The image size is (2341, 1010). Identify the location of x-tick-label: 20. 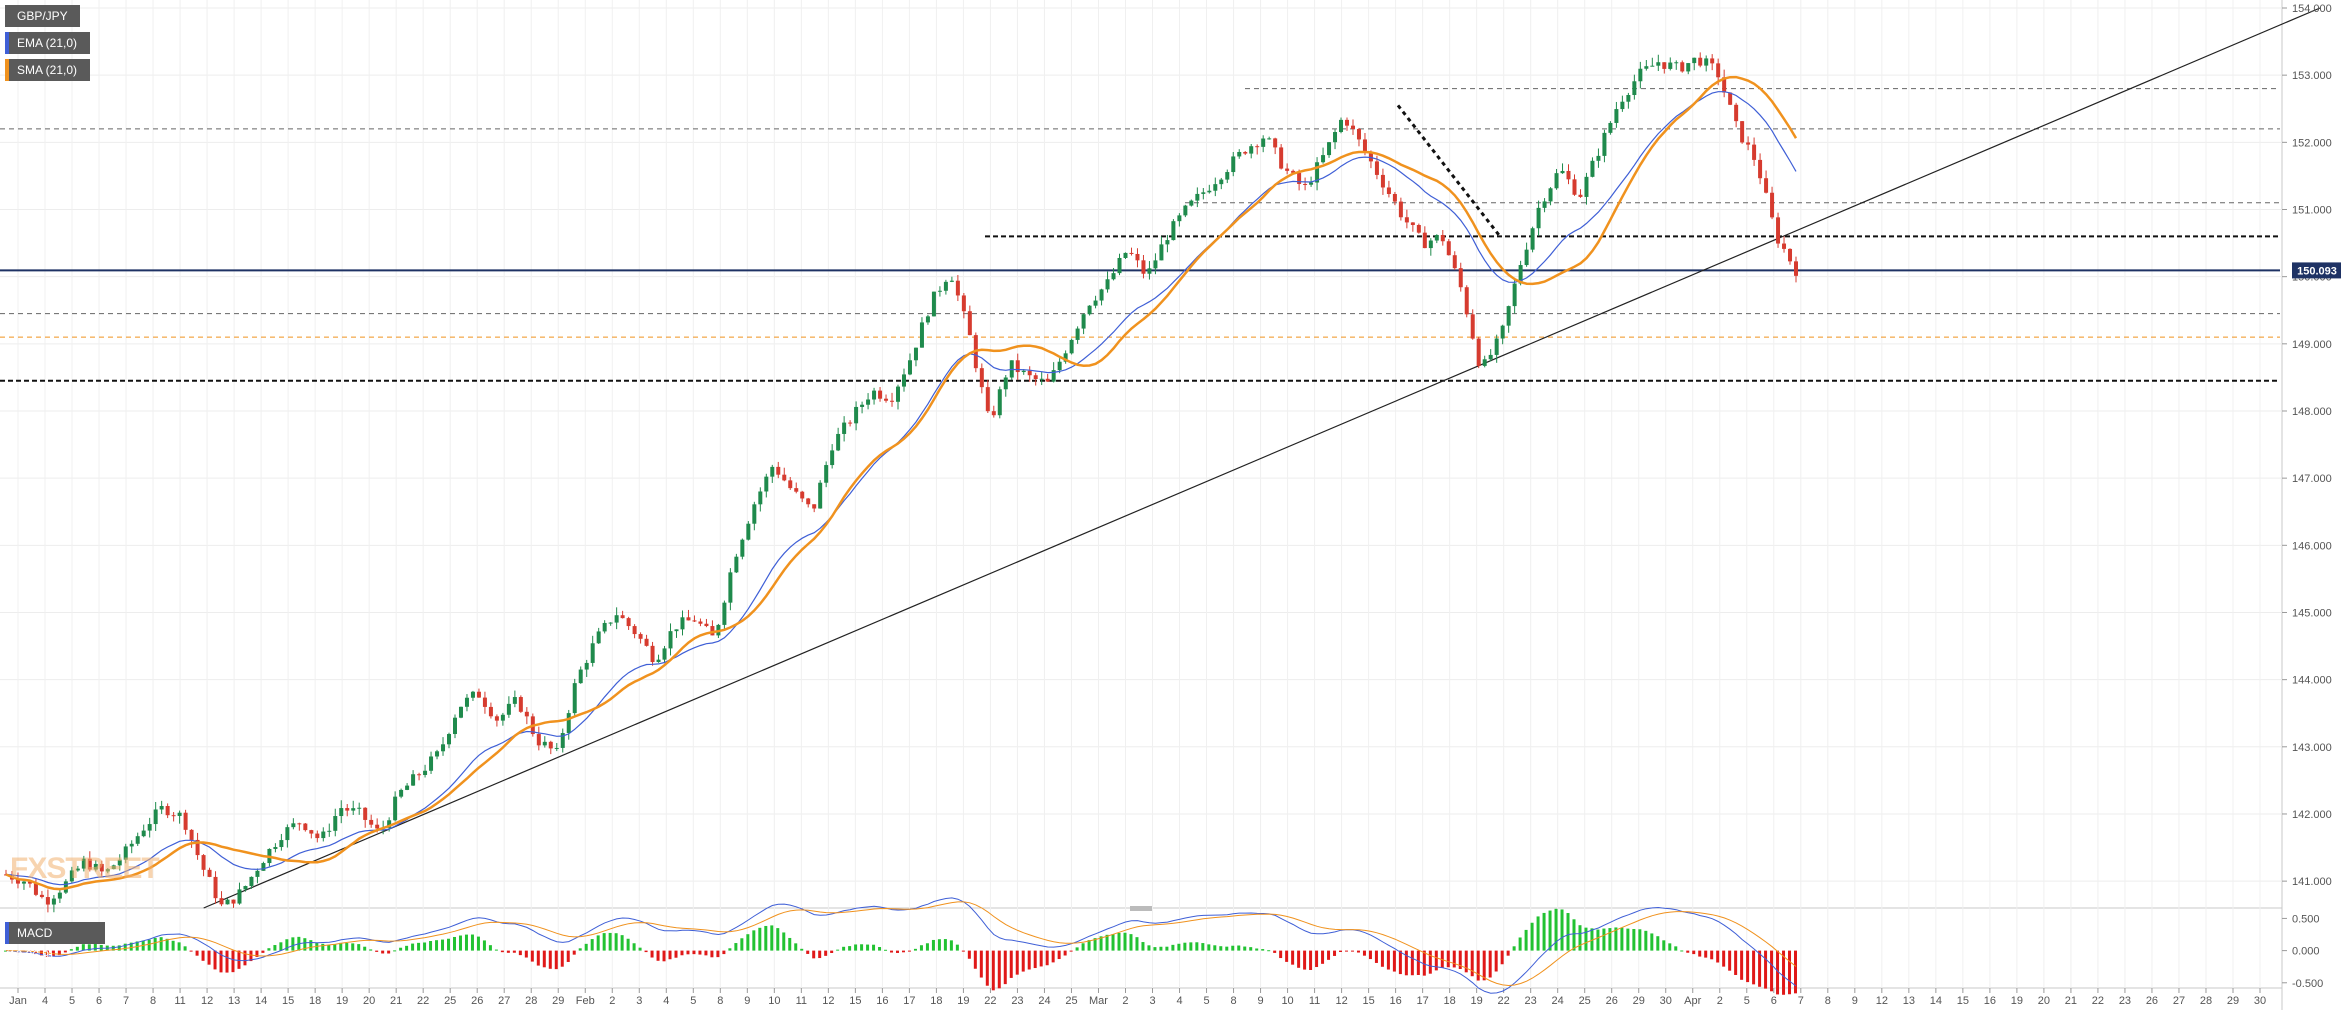
(2044, 1001).